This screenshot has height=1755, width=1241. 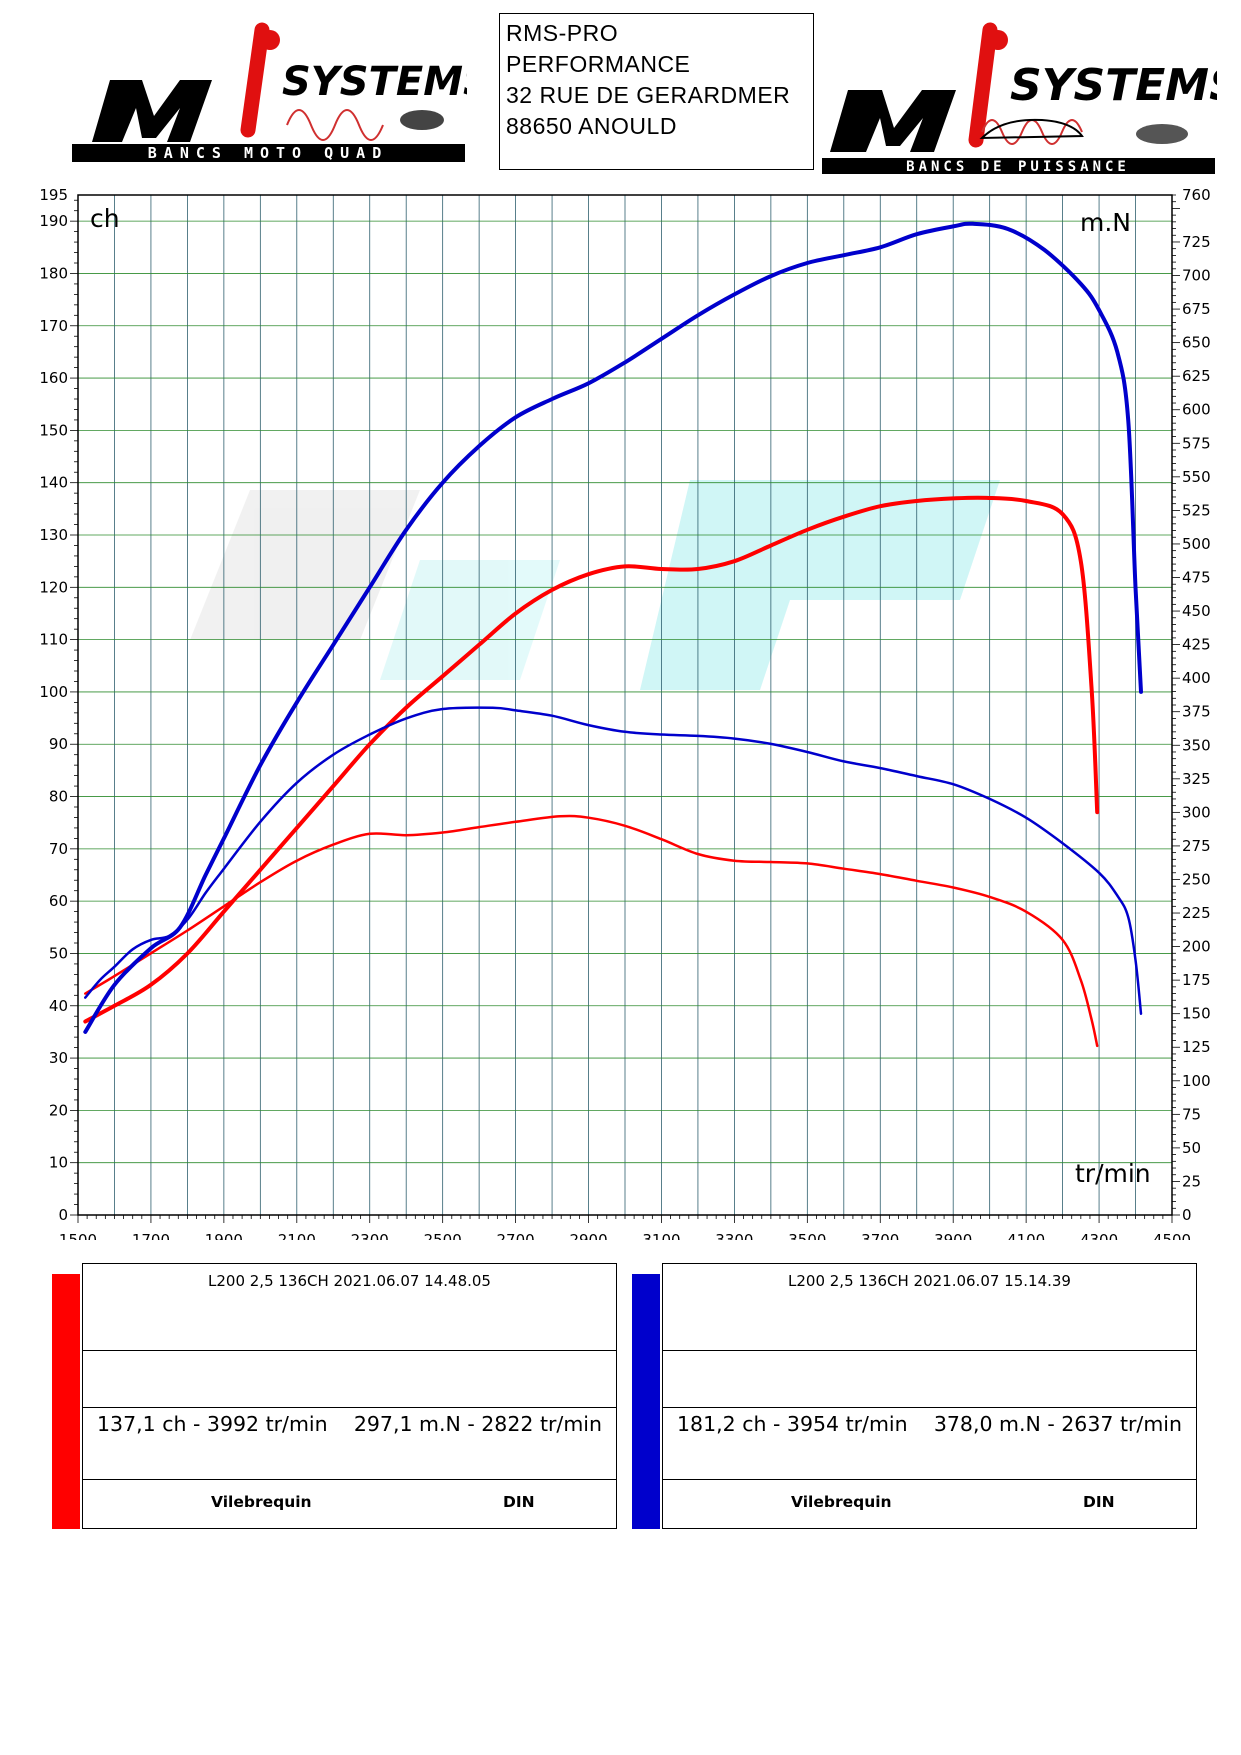 I want to click on y-right-tick-label: 675, so click(x=1196, y=309).